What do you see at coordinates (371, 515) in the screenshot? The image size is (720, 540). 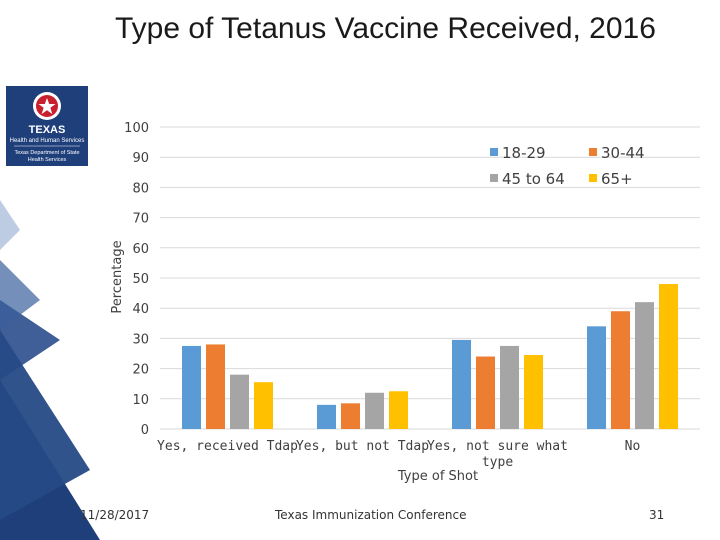 I see `footer-conference: Texas Immunization Conference` at bounding box center [371, 515].